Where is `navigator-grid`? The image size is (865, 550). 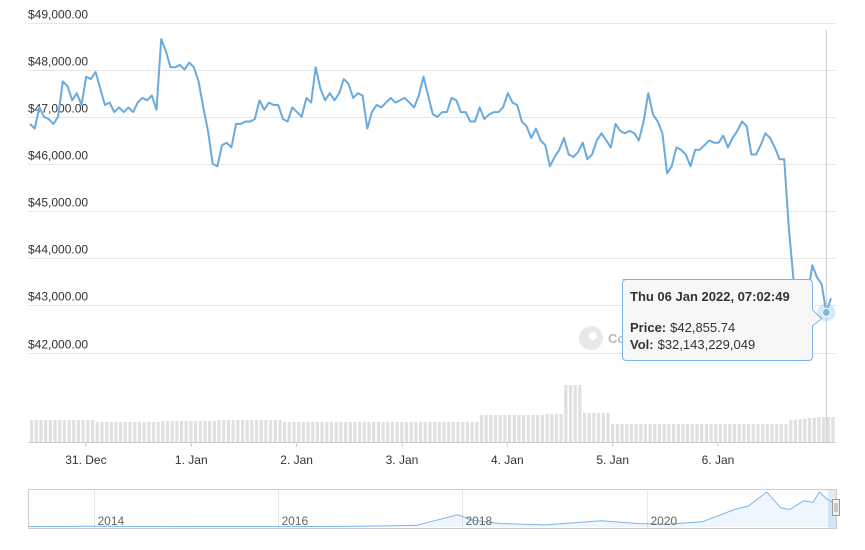 navigator-grid is located at coordinates (371, 509).